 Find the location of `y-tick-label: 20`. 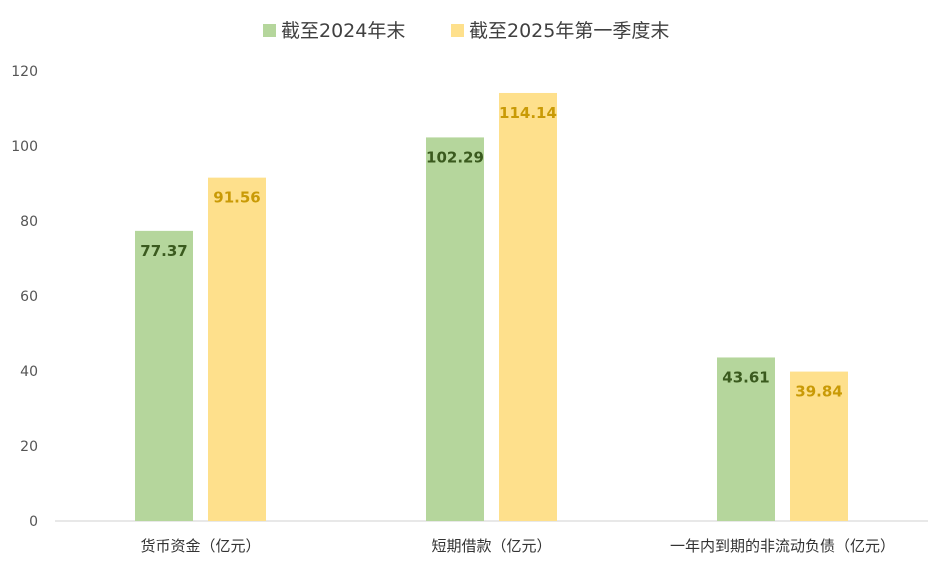

y-tick-label: 20 is located at coordinates (29, 447).